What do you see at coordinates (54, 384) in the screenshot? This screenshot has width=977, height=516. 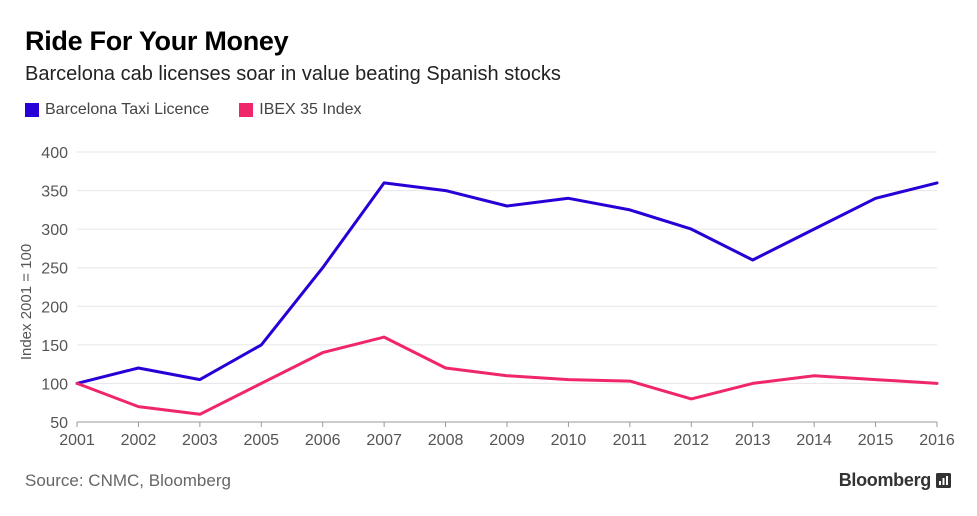 I see `y-tick-label-100: 100` at bounding box center [54, 384].